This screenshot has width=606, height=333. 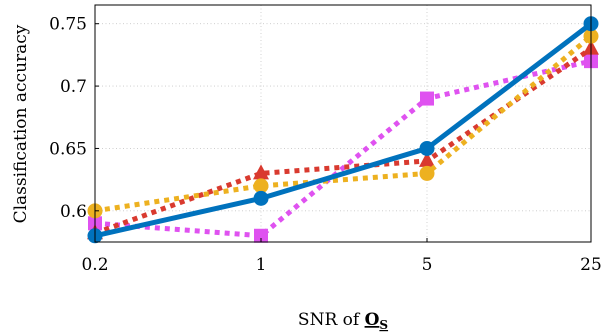 What do you see at coordinates (261, 265) in the screenshot?
I see `x-tick-label: 1` at bounding box center [261, 265].